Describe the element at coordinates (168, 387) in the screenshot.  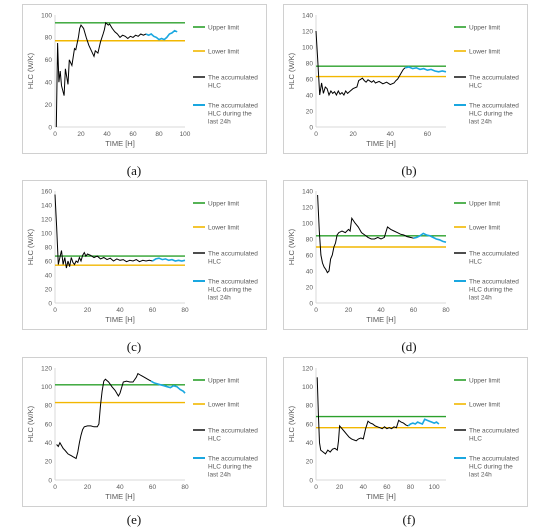
I see `last24-hlc-line` at that location.